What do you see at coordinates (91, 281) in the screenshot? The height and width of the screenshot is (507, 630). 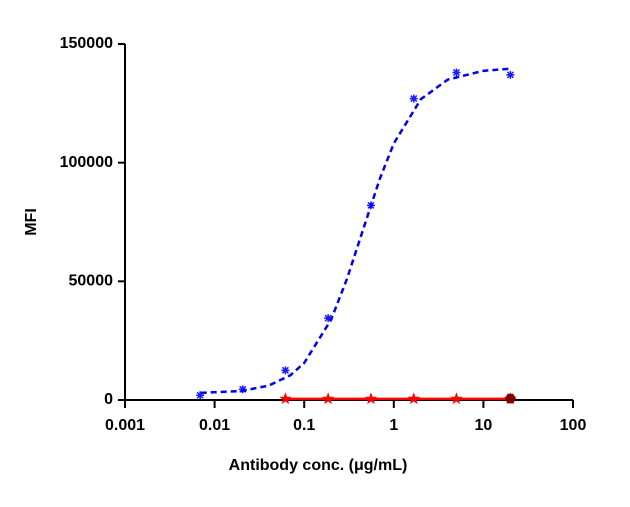 I see `y-tick-label: 50000` at bounding box center [91, 281].